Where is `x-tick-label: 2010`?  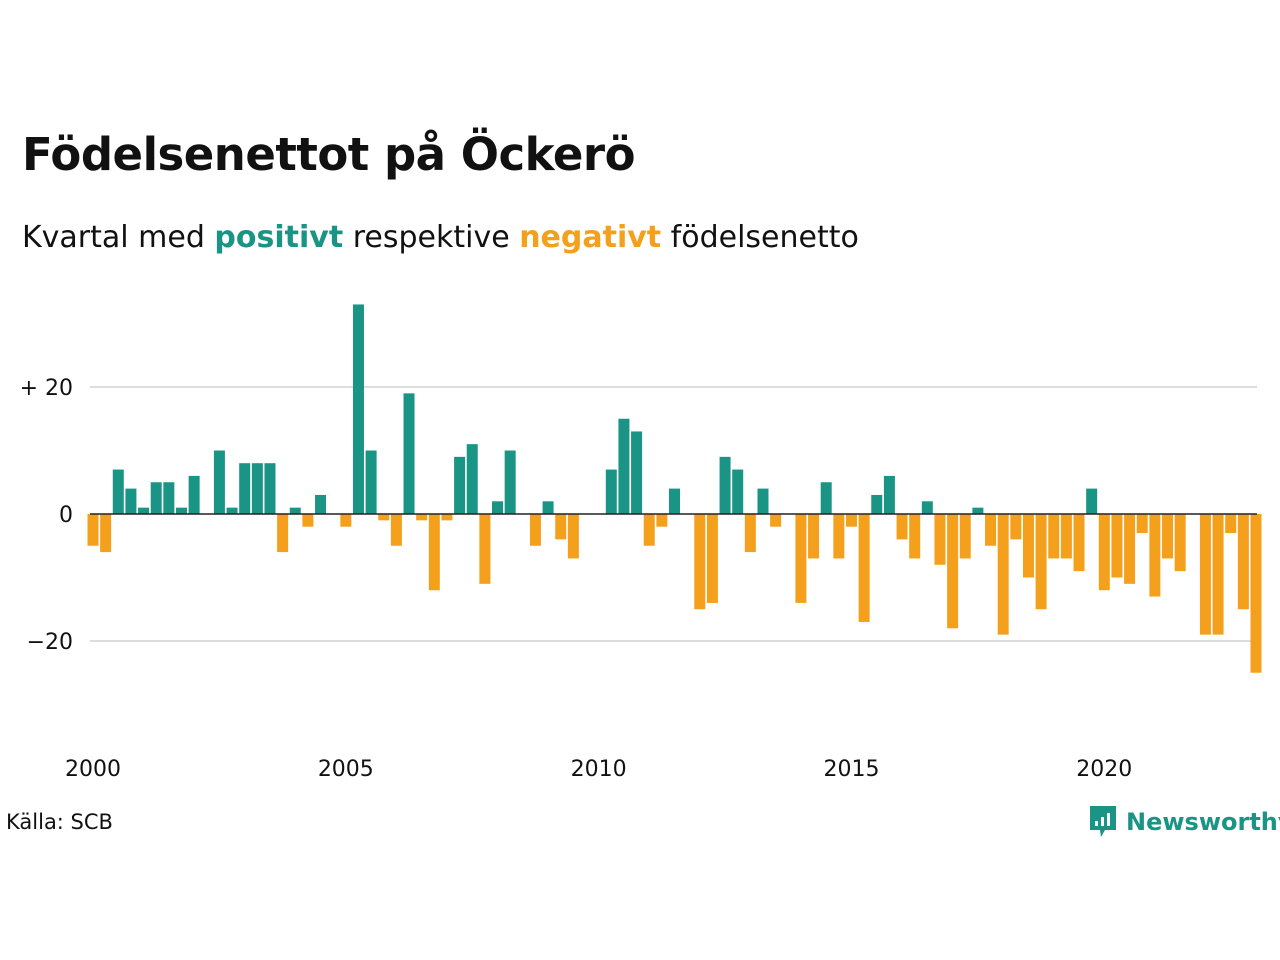
x-tick-label: 2010 is located at coordinates (599, 769).